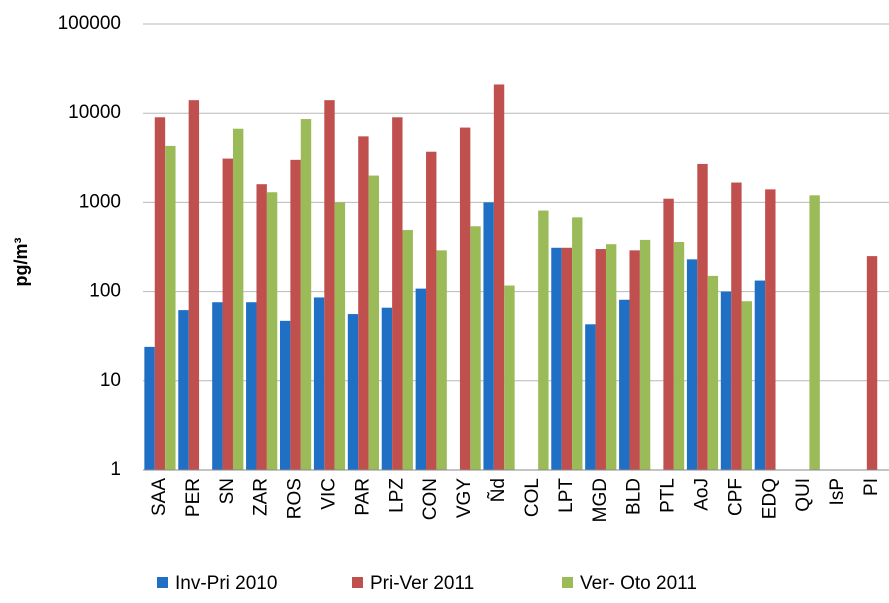 This screenshot has height=603, width=889. What do you see at coordinates (261, 497) in the screenshot?
I see `x-tick-label: ZAR` at bounding box center [261, 497].